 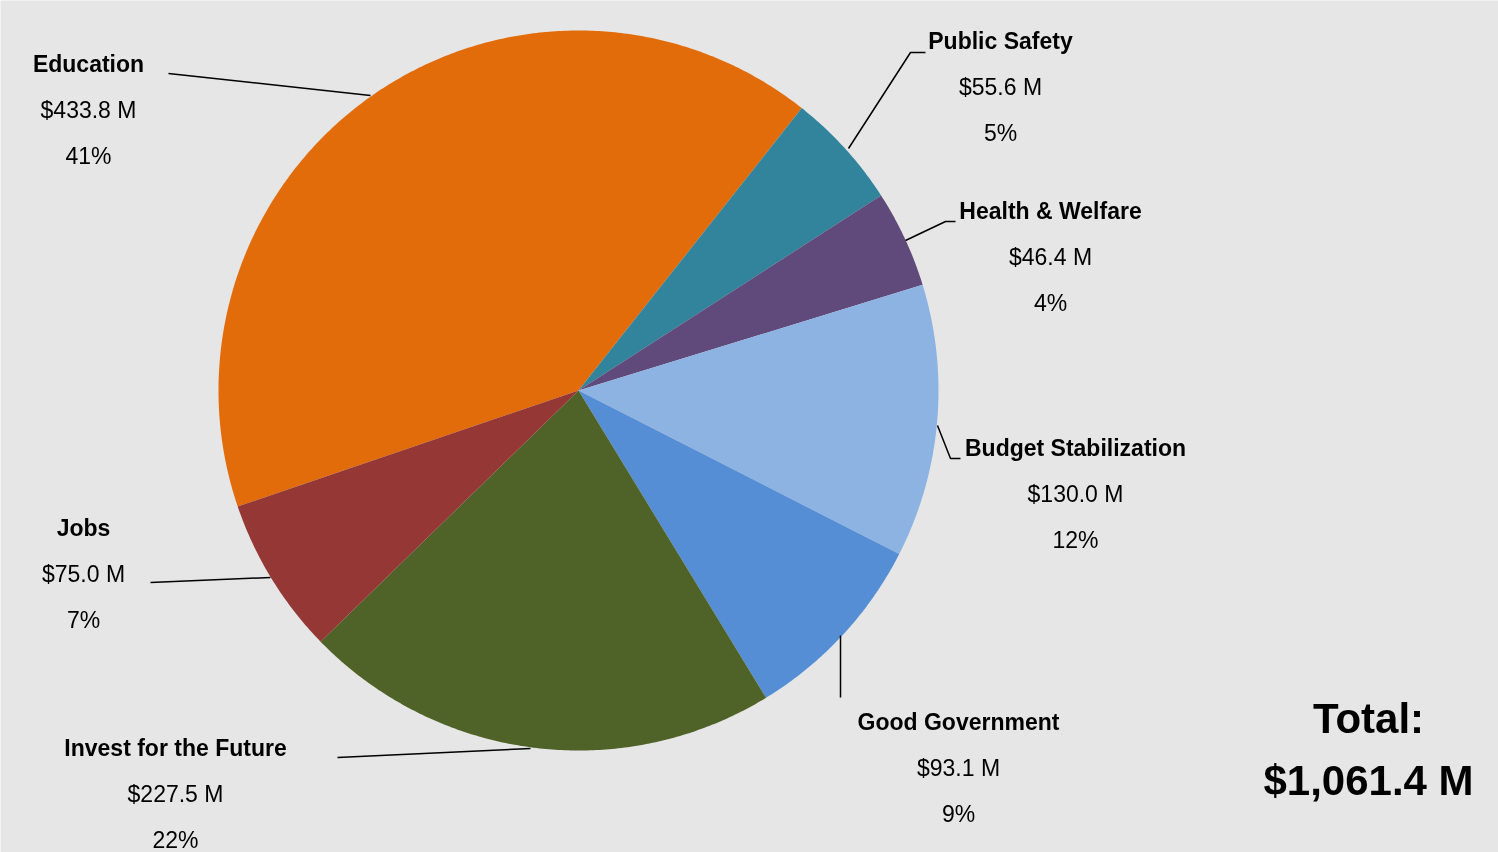 I want to click on slice-label: Education, so click(x=88, y=63).